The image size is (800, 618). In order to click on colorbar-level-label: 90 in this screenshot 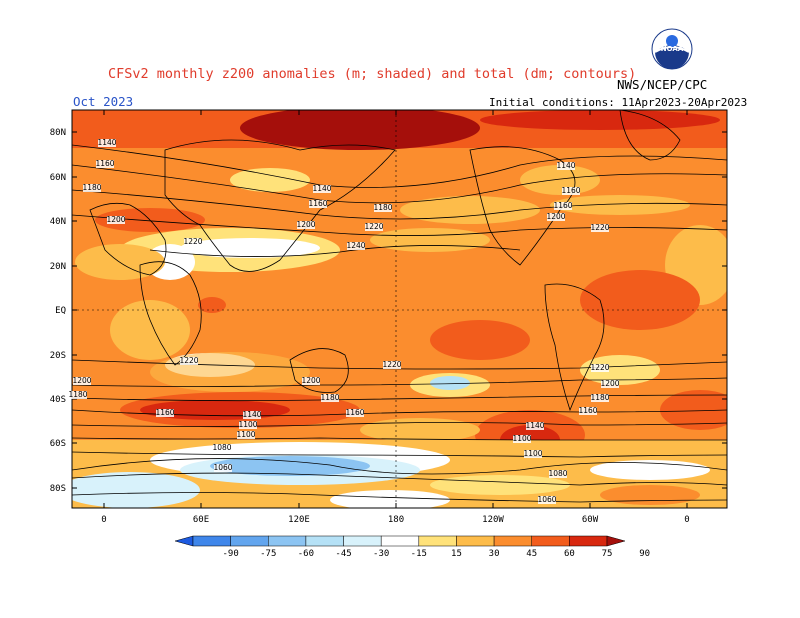, I will do `click(644, 554)`.